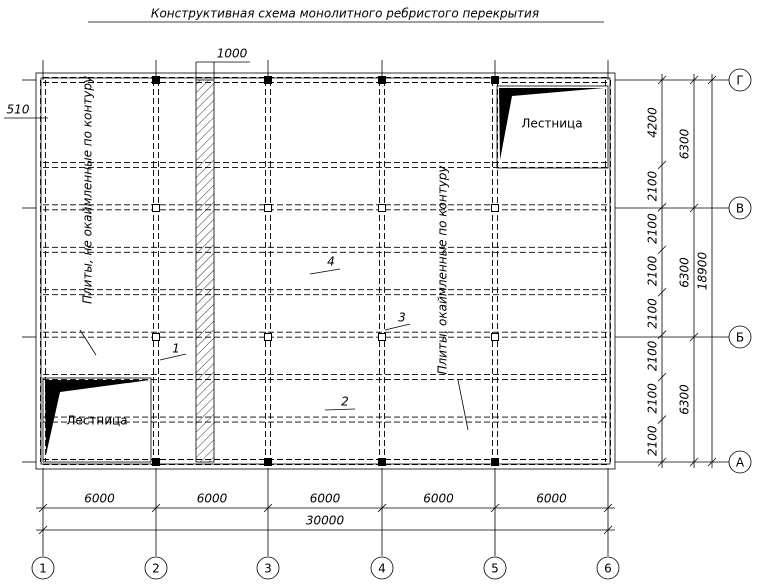 The image size is (760, 584). I want to click on dim-text: Плиты, не окаймленные по контуру, so click(88, 189).